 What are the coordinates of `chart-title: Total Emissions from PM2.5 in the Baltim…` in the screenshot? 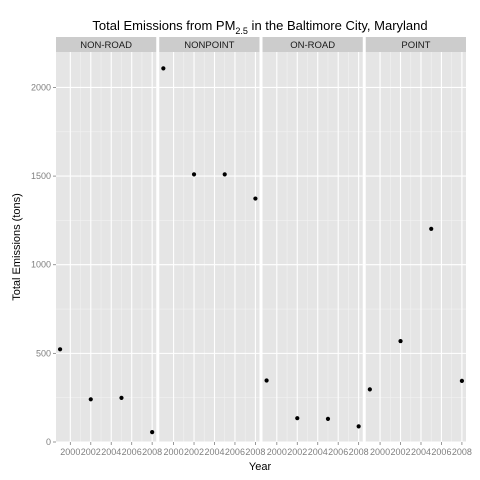 It's located at (259, 27).